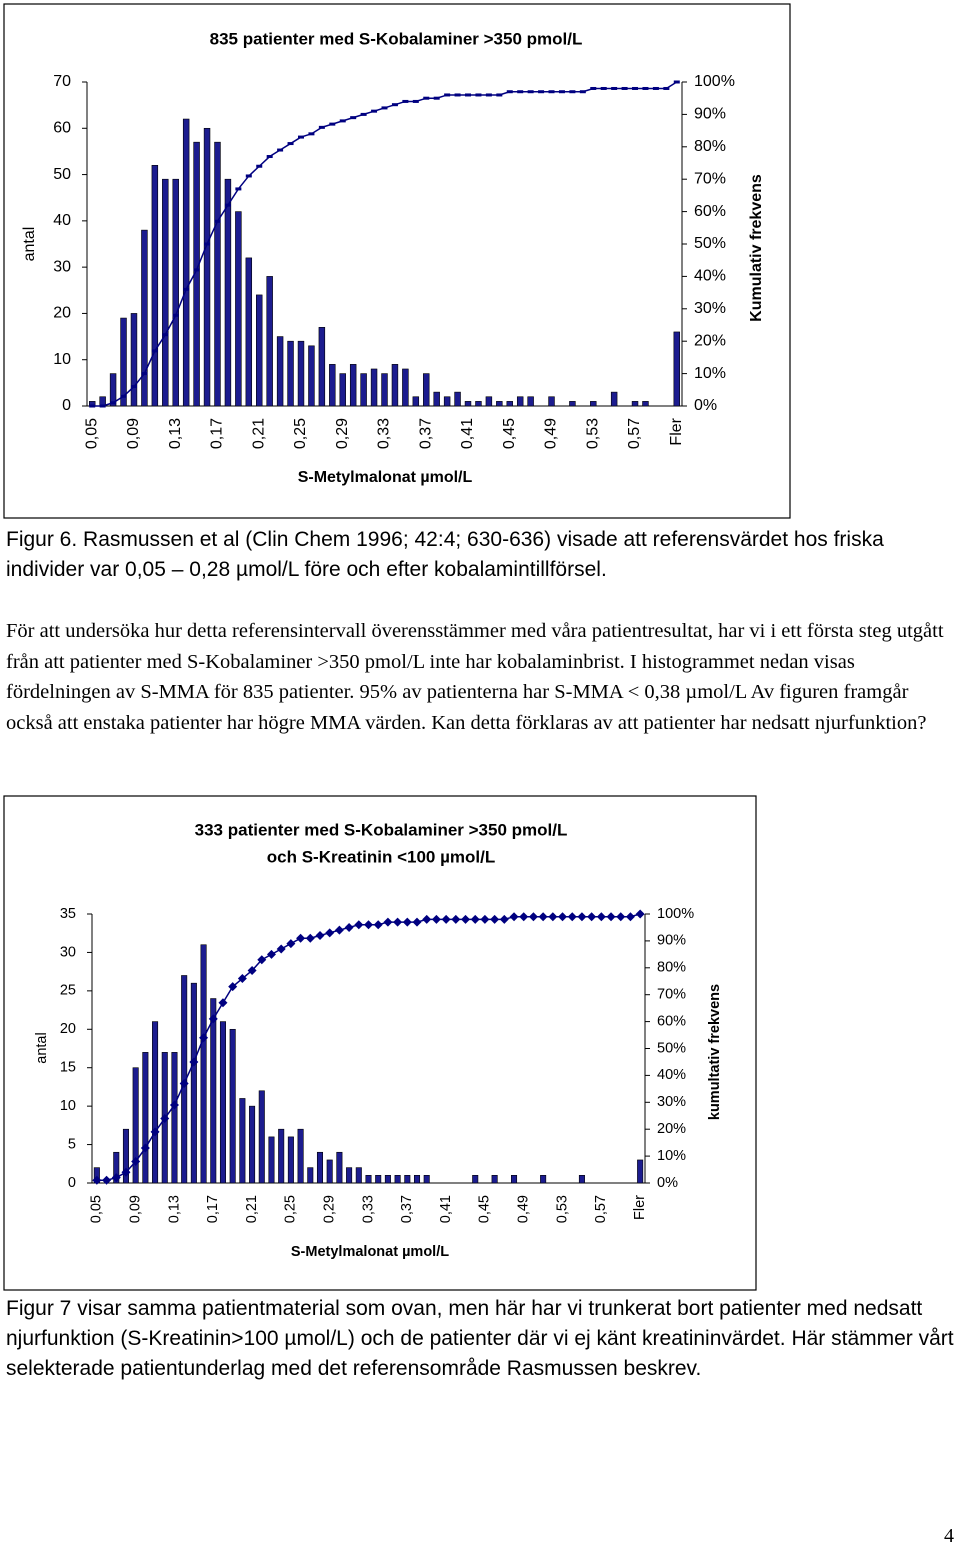 The image size is (960, 1545). Describe the element at coordinates (675, 914) in the screenshot. I see `y2-tick-label: 100%` at that location.